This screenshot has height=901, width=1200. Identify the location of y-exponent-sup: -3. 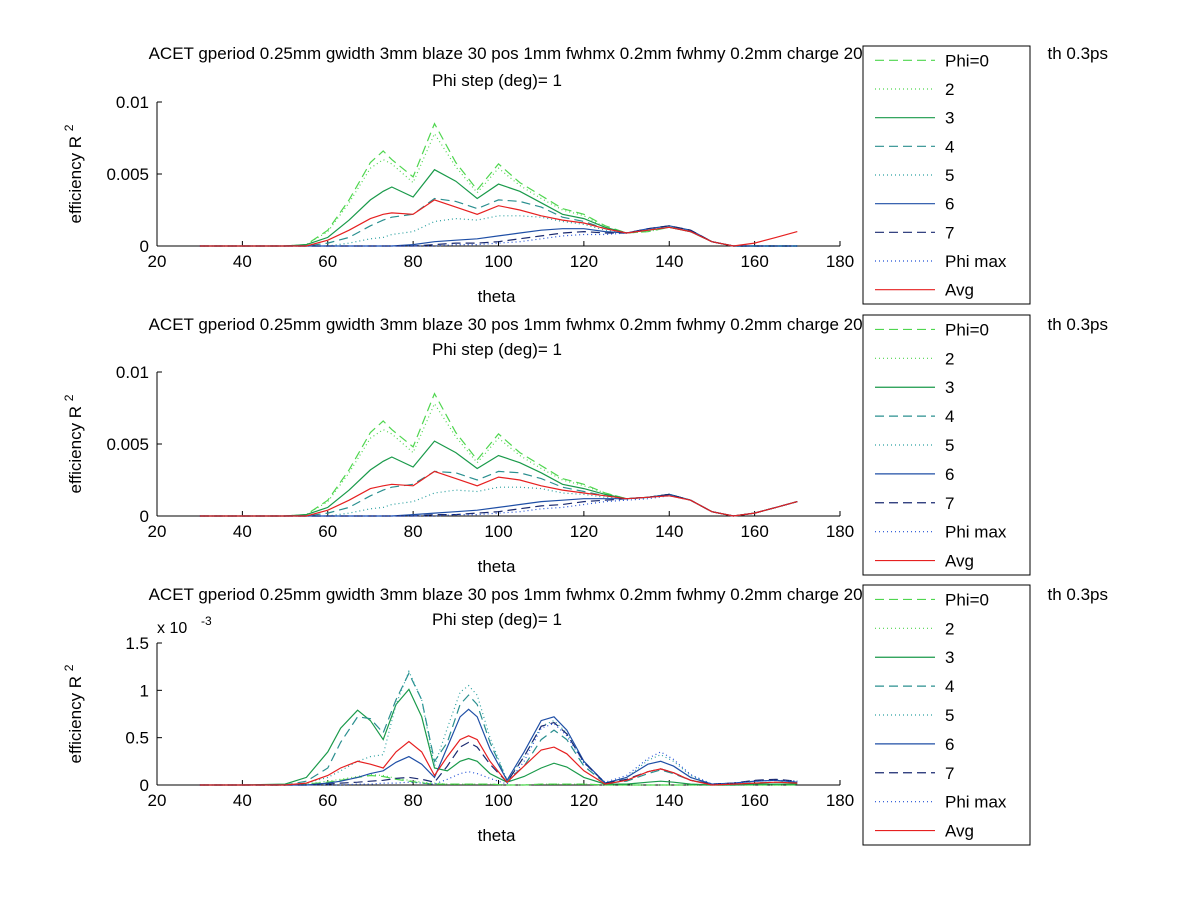
(206, 621).